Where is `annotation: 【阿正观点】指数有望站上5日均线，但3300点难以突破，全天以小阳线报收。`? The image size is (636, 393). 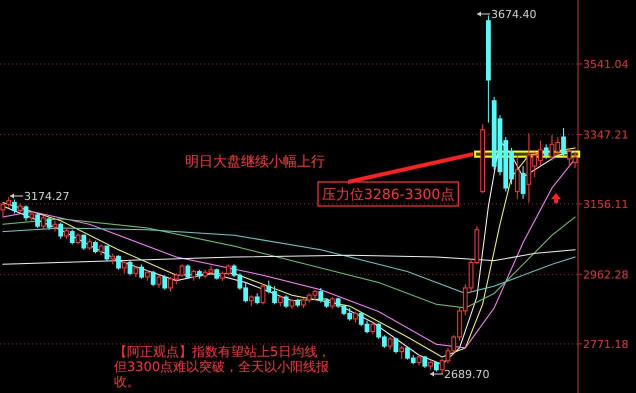 annotation: 【阿正观点】指数有望站上5日均线，但3300点难以突破，全天以小阳线报收。 is located at coordinates (222, 367).